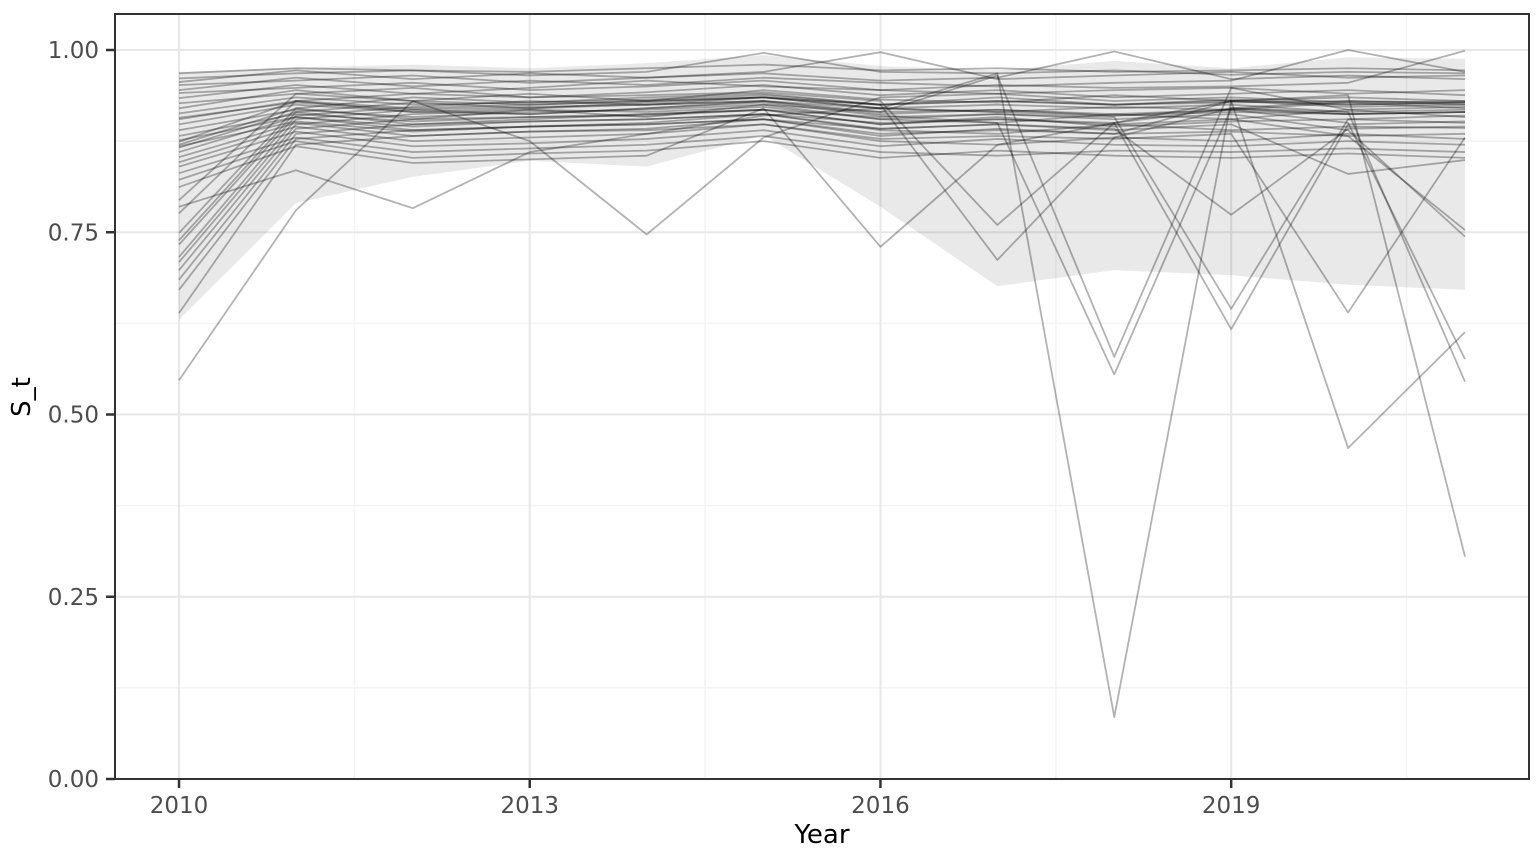 The image size is (1536, 865). What do you see at coordinates (73, 598) in the screenshot?
I see `y-tick-label: 0.25` at bounding box center [73, 598].